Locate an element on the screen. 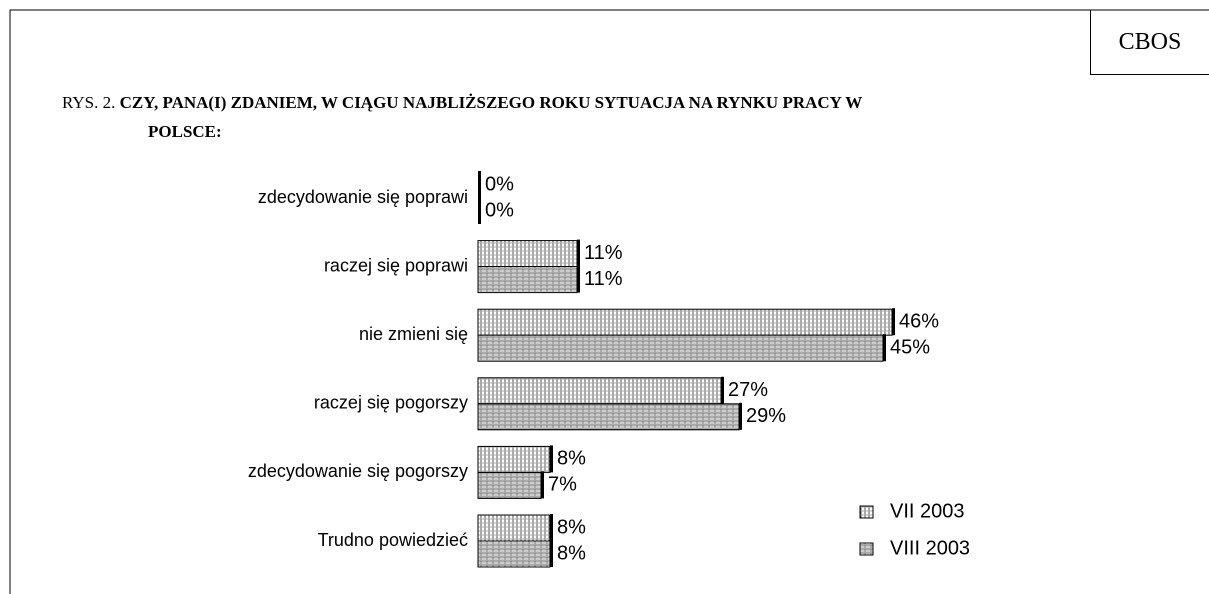 The image size is (1209, 594). source-box: CBOS is located at coordinates (1149, 42).